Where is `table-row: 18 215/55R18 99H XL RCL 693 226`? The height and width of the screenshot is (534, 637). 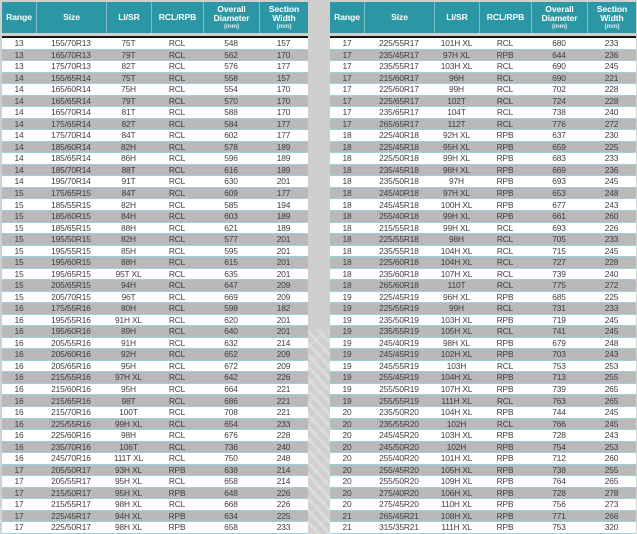
table-row: 18 215/55R18 99H XL RCL 693 226 is located at coordinates (483, 228).